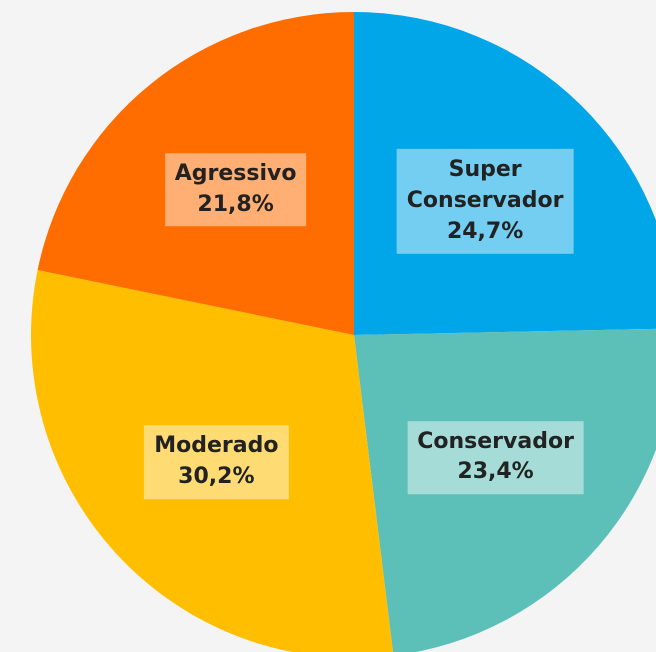  I want to click on value-label: 21,8%, so click(235, 204).